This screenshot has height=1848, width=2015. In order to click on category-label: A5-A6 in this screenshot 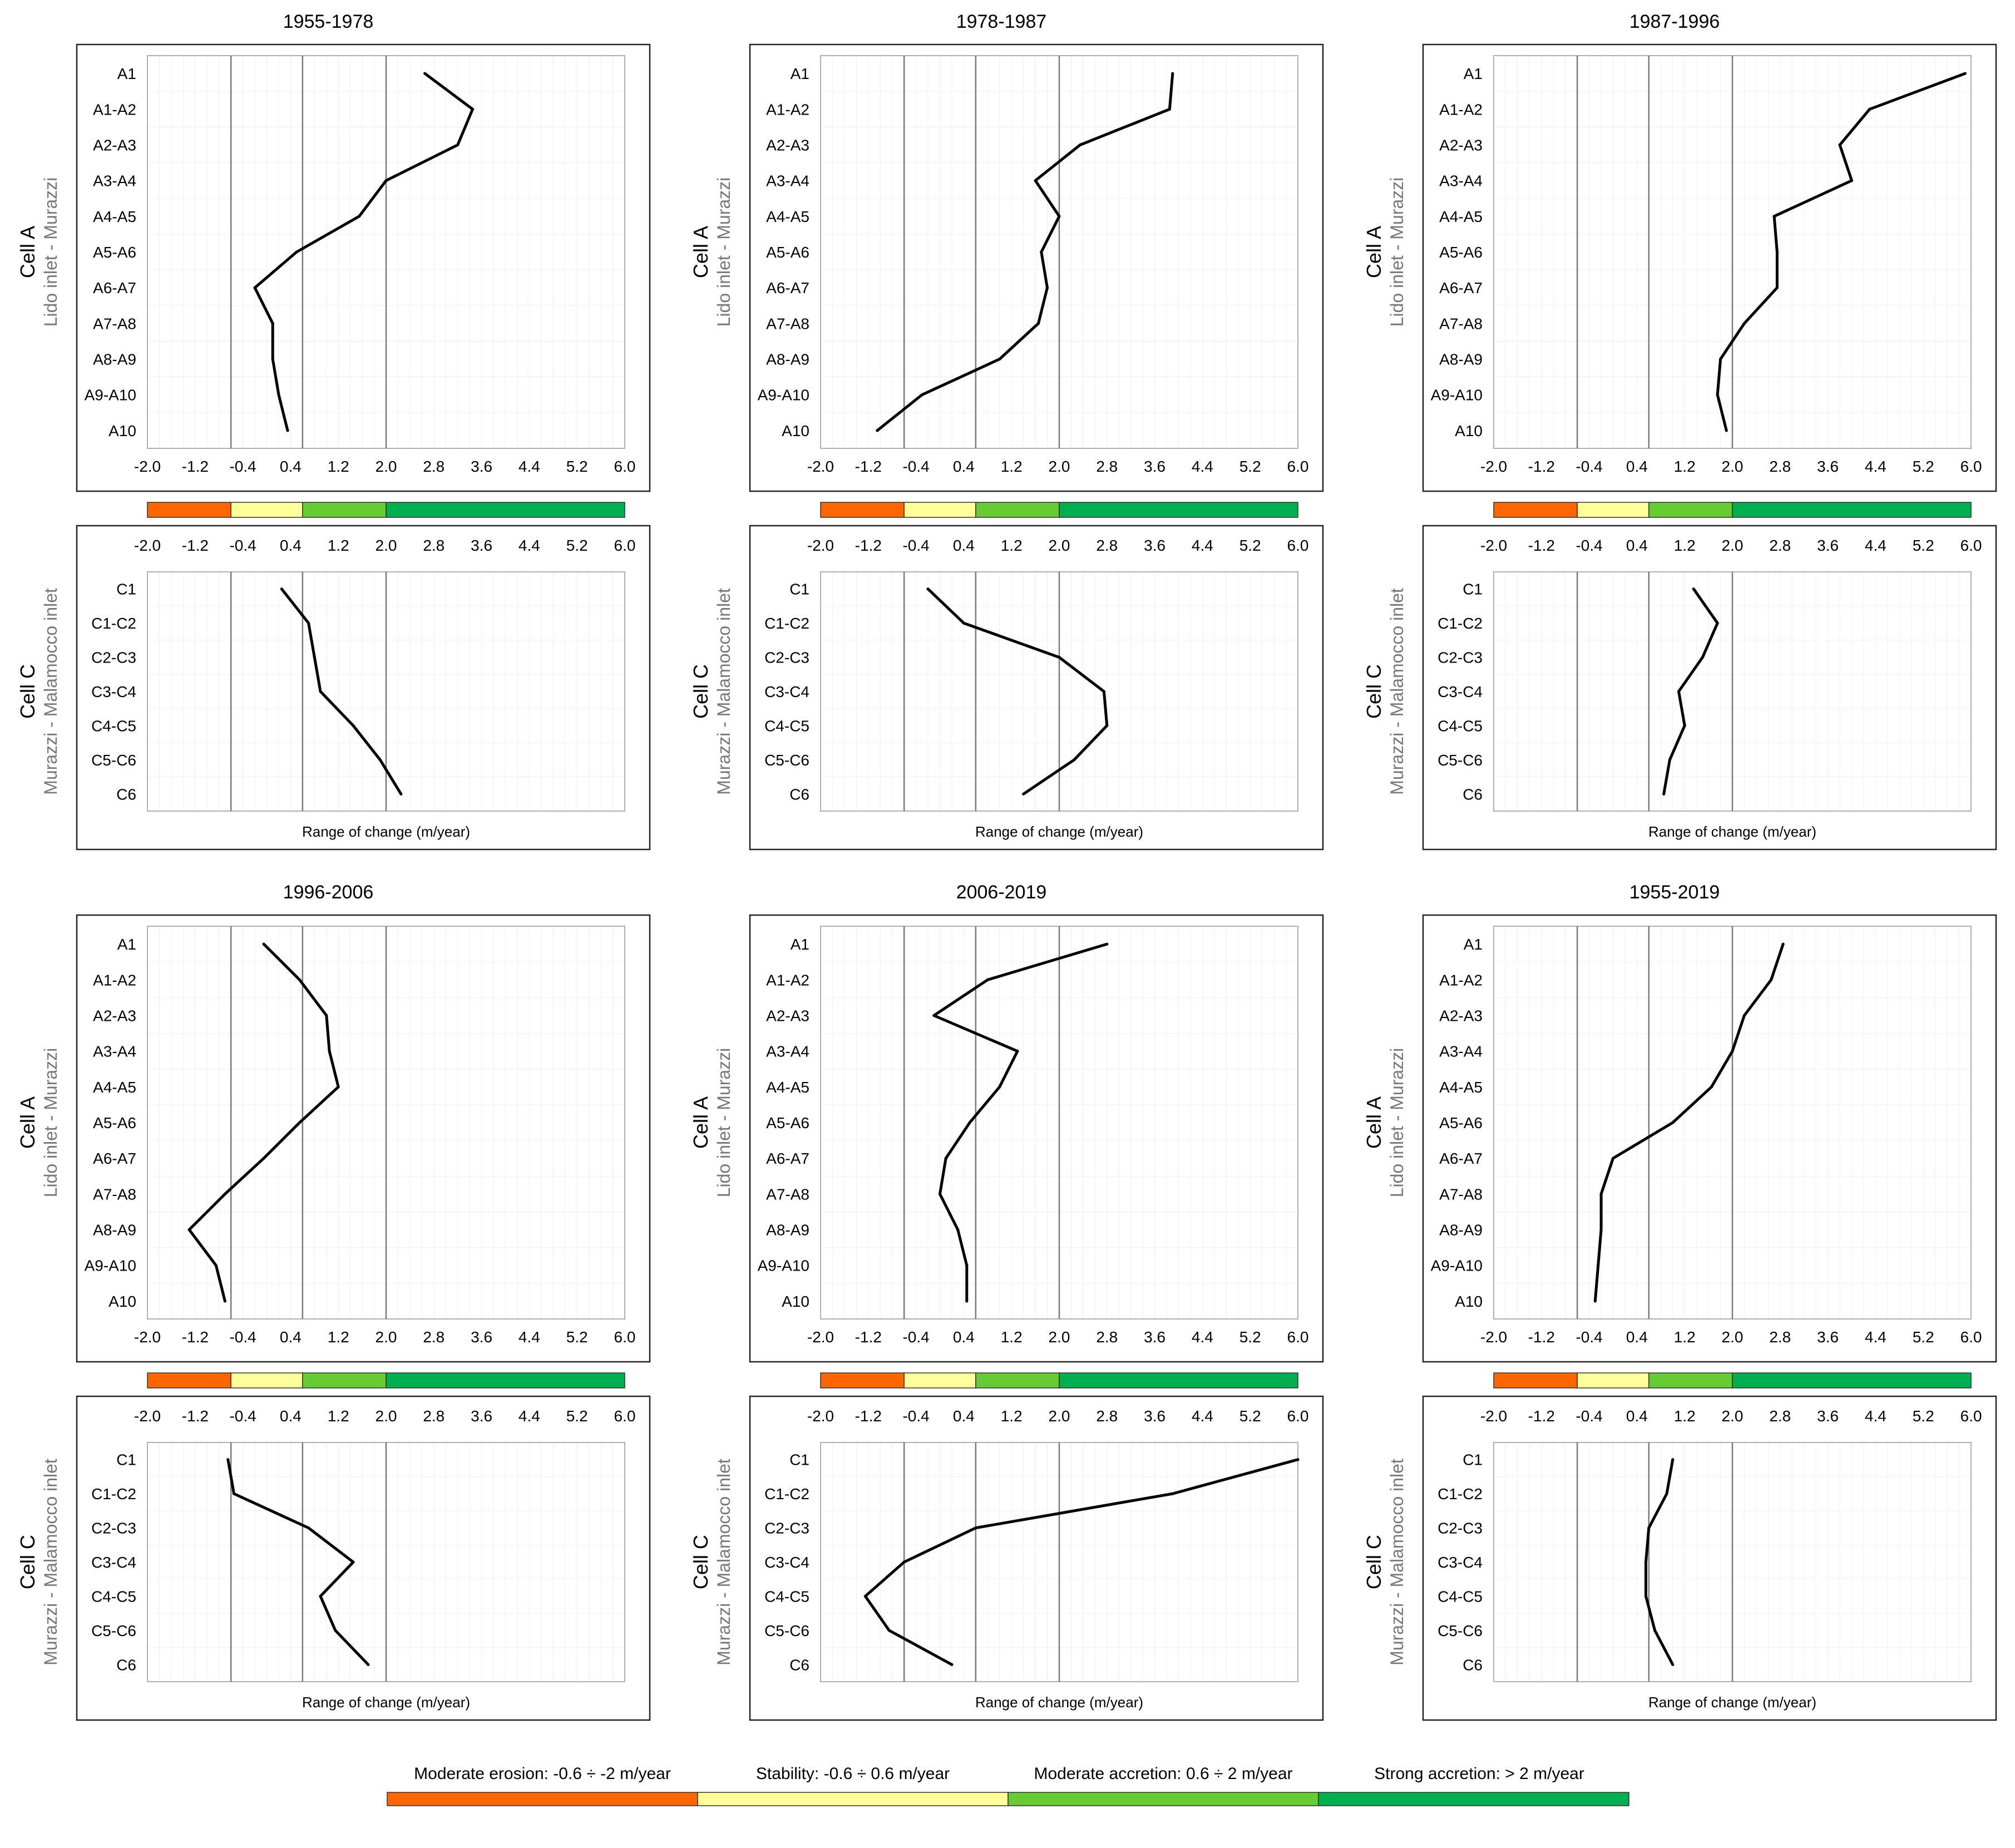, I will do `click(1461, 252)`.